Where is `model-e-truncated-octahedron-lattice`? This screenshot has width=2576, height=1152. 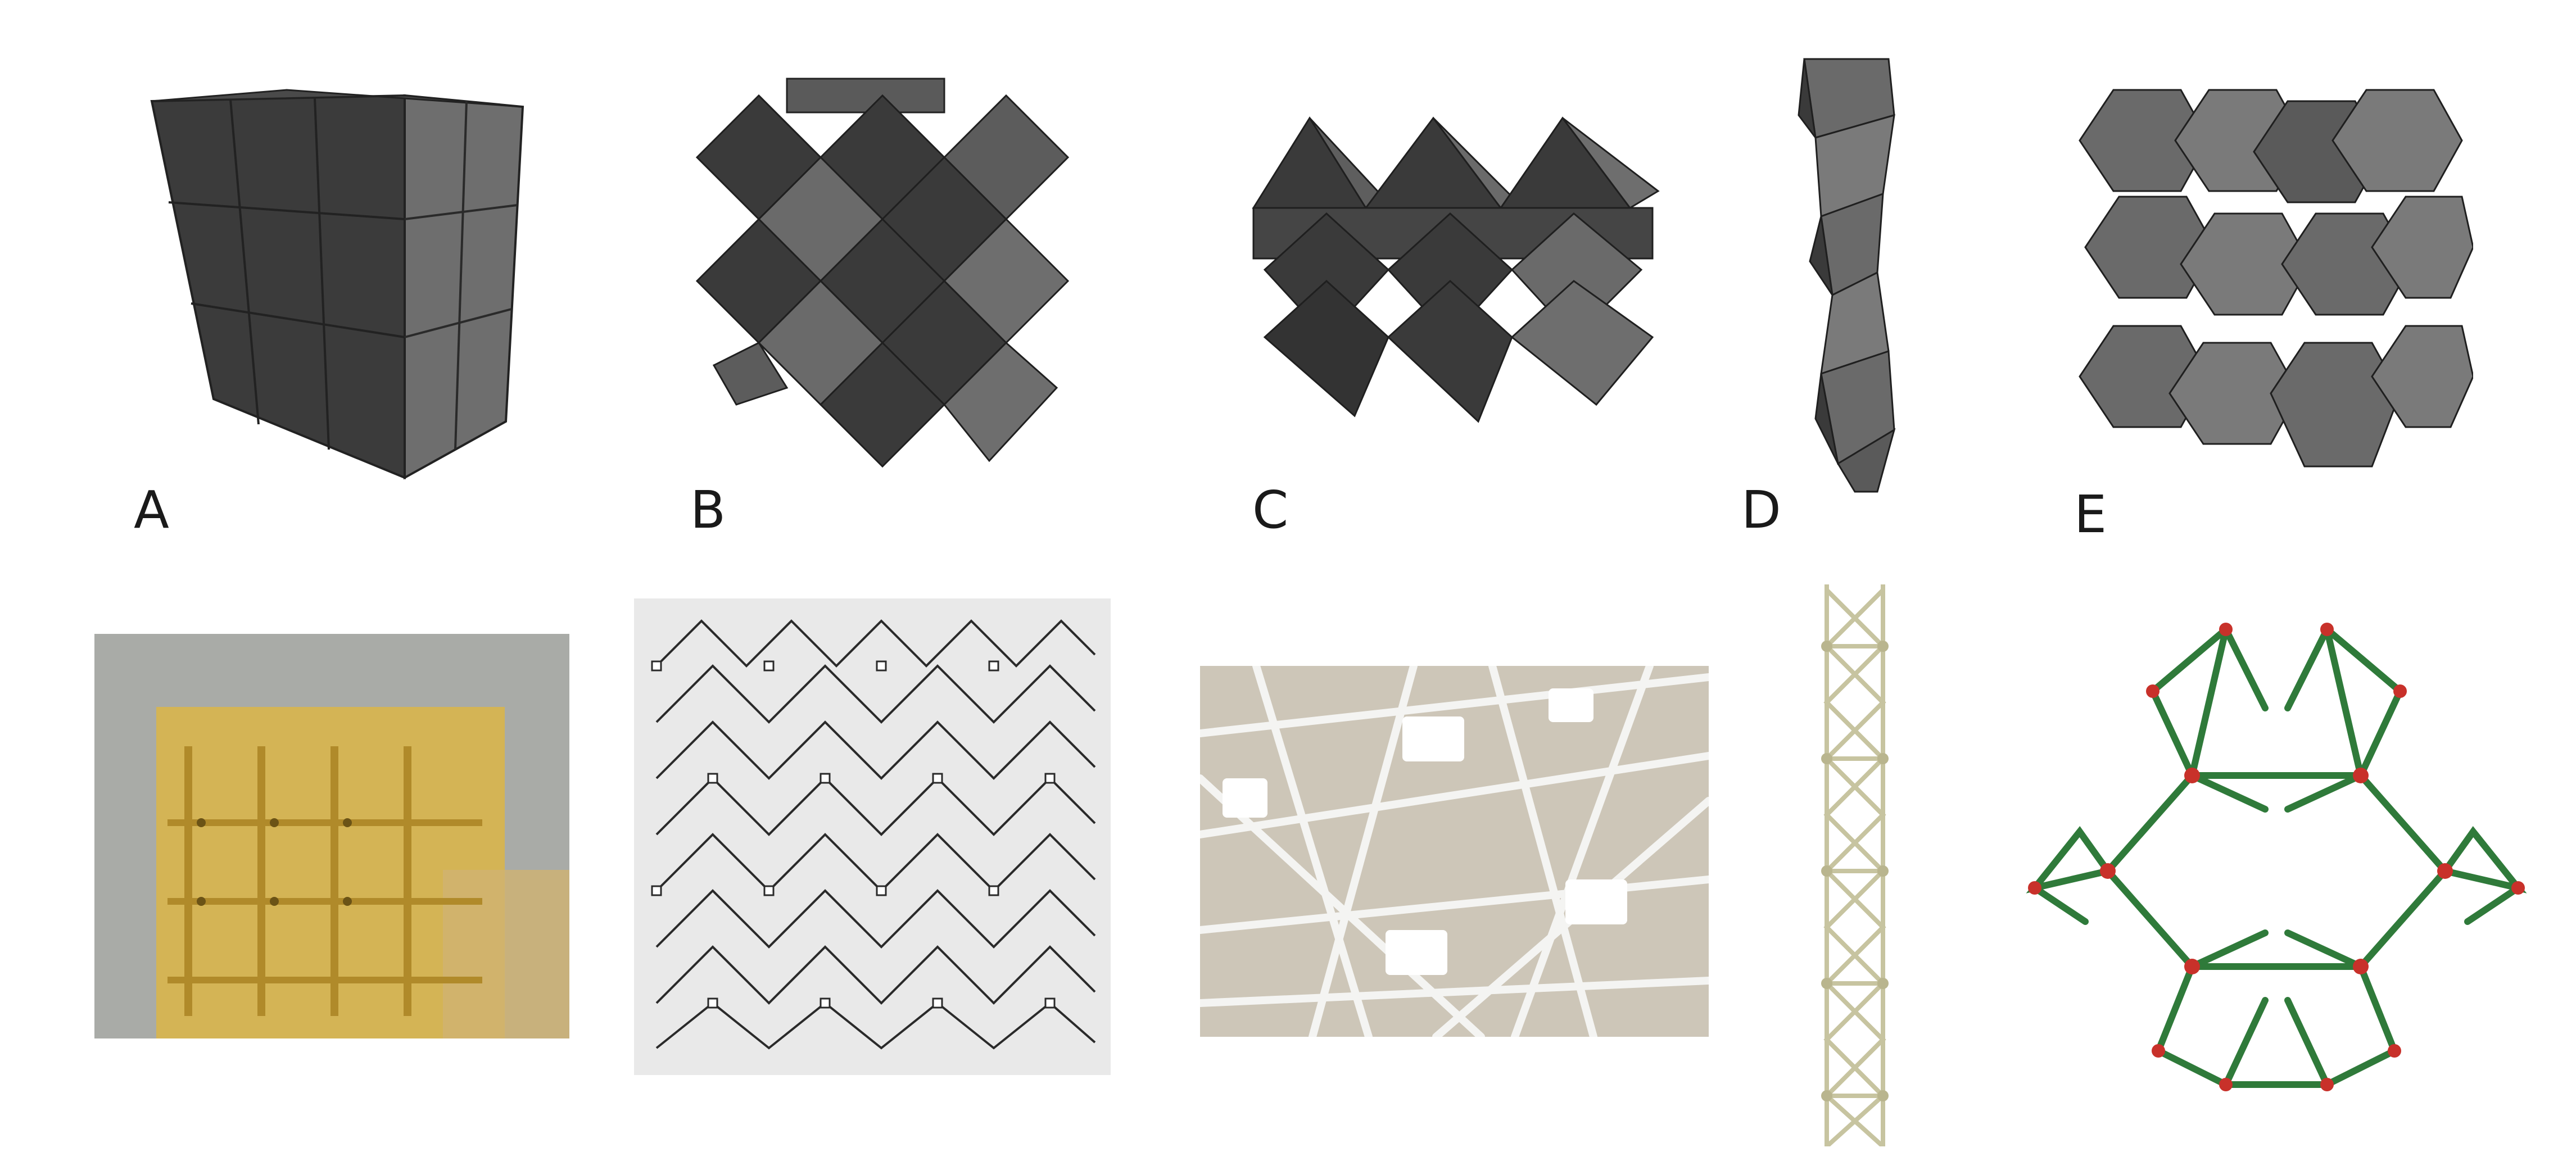
model-e-truncated-octahedron-lattice is located at coordinates (2270, 281).